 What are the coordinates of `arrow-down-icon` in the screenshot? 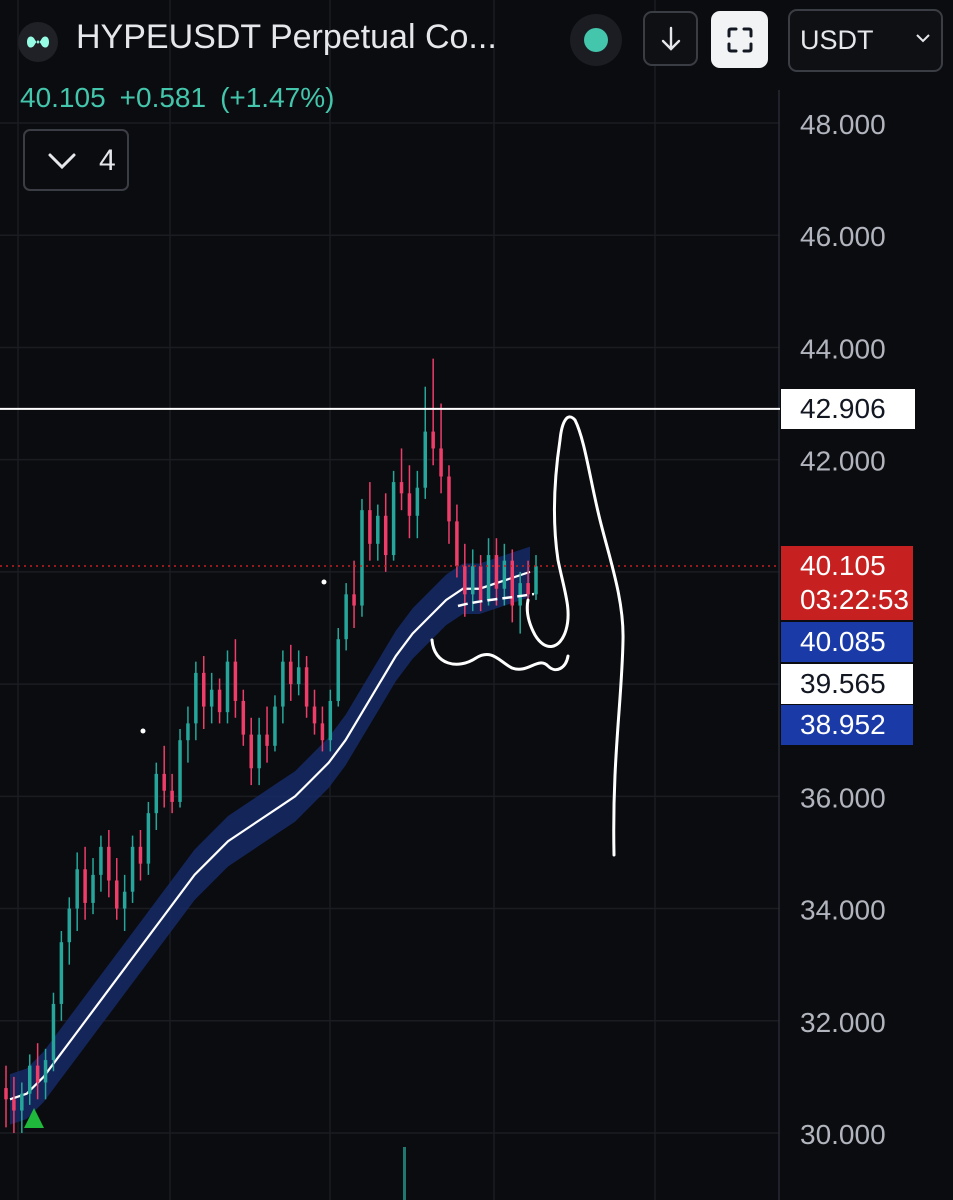 It's located at (670, 38).